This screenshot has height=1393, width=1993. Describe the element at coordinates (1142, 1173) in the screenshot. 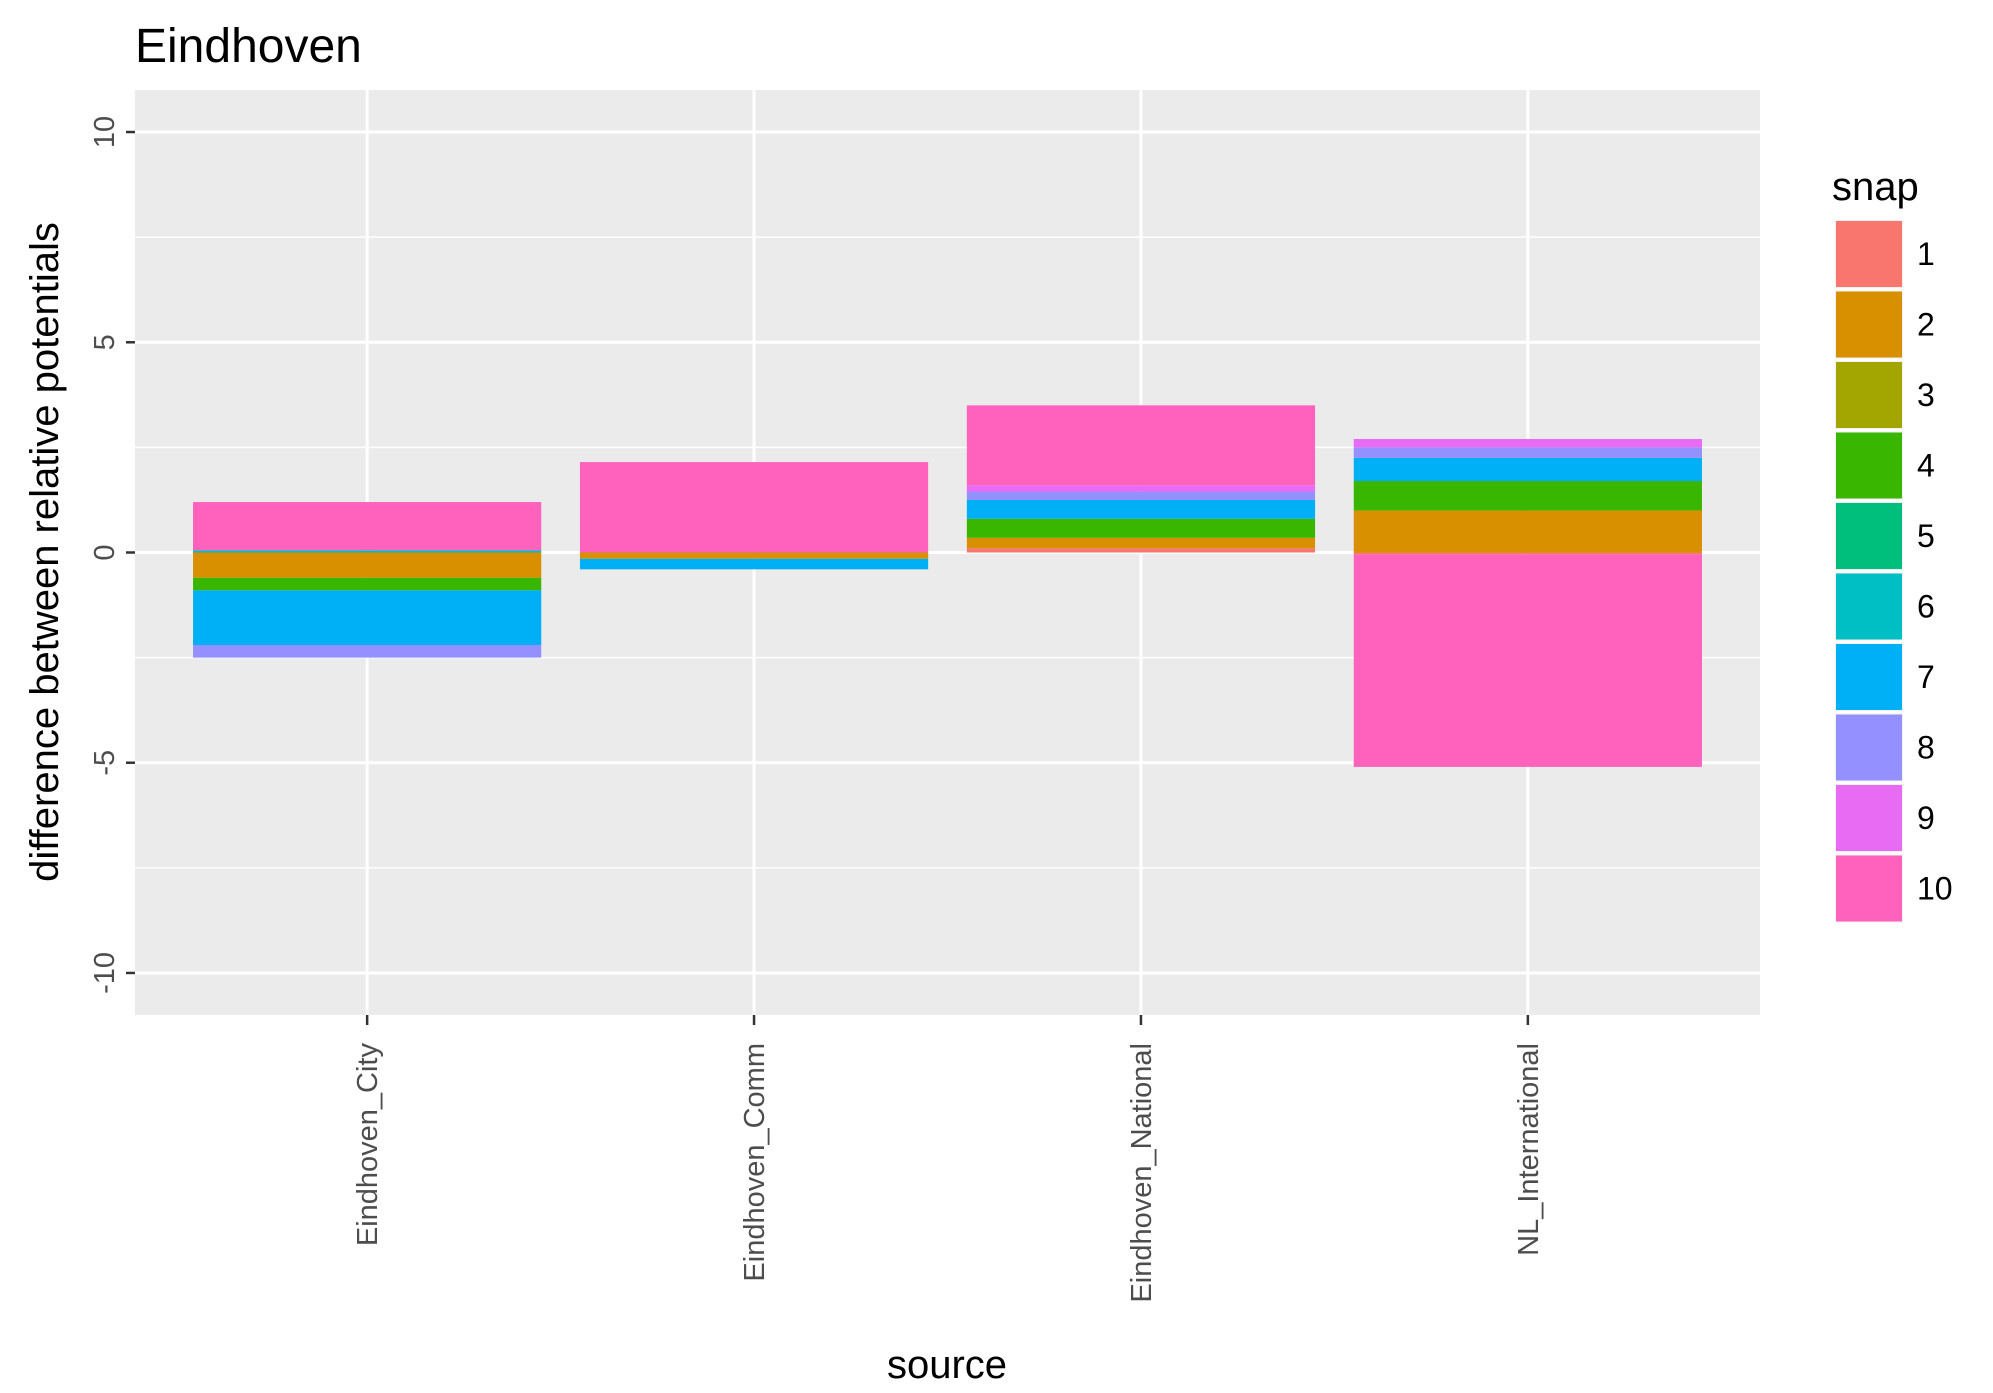

I see `x-tick-label: Eindhoven_National` at that location.